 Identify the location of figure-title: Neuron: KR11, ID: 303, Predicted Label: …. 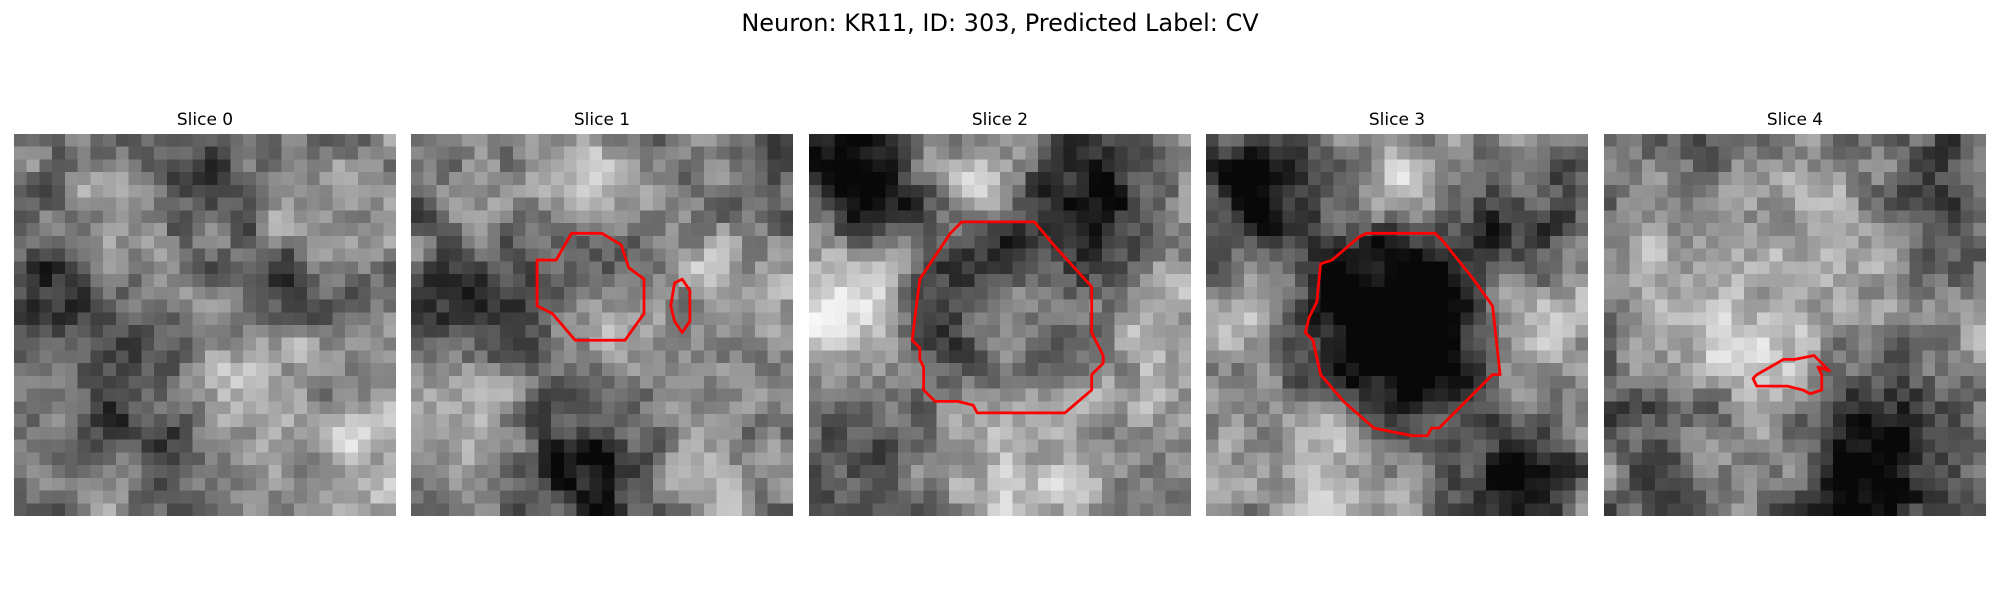
(1000, 23).